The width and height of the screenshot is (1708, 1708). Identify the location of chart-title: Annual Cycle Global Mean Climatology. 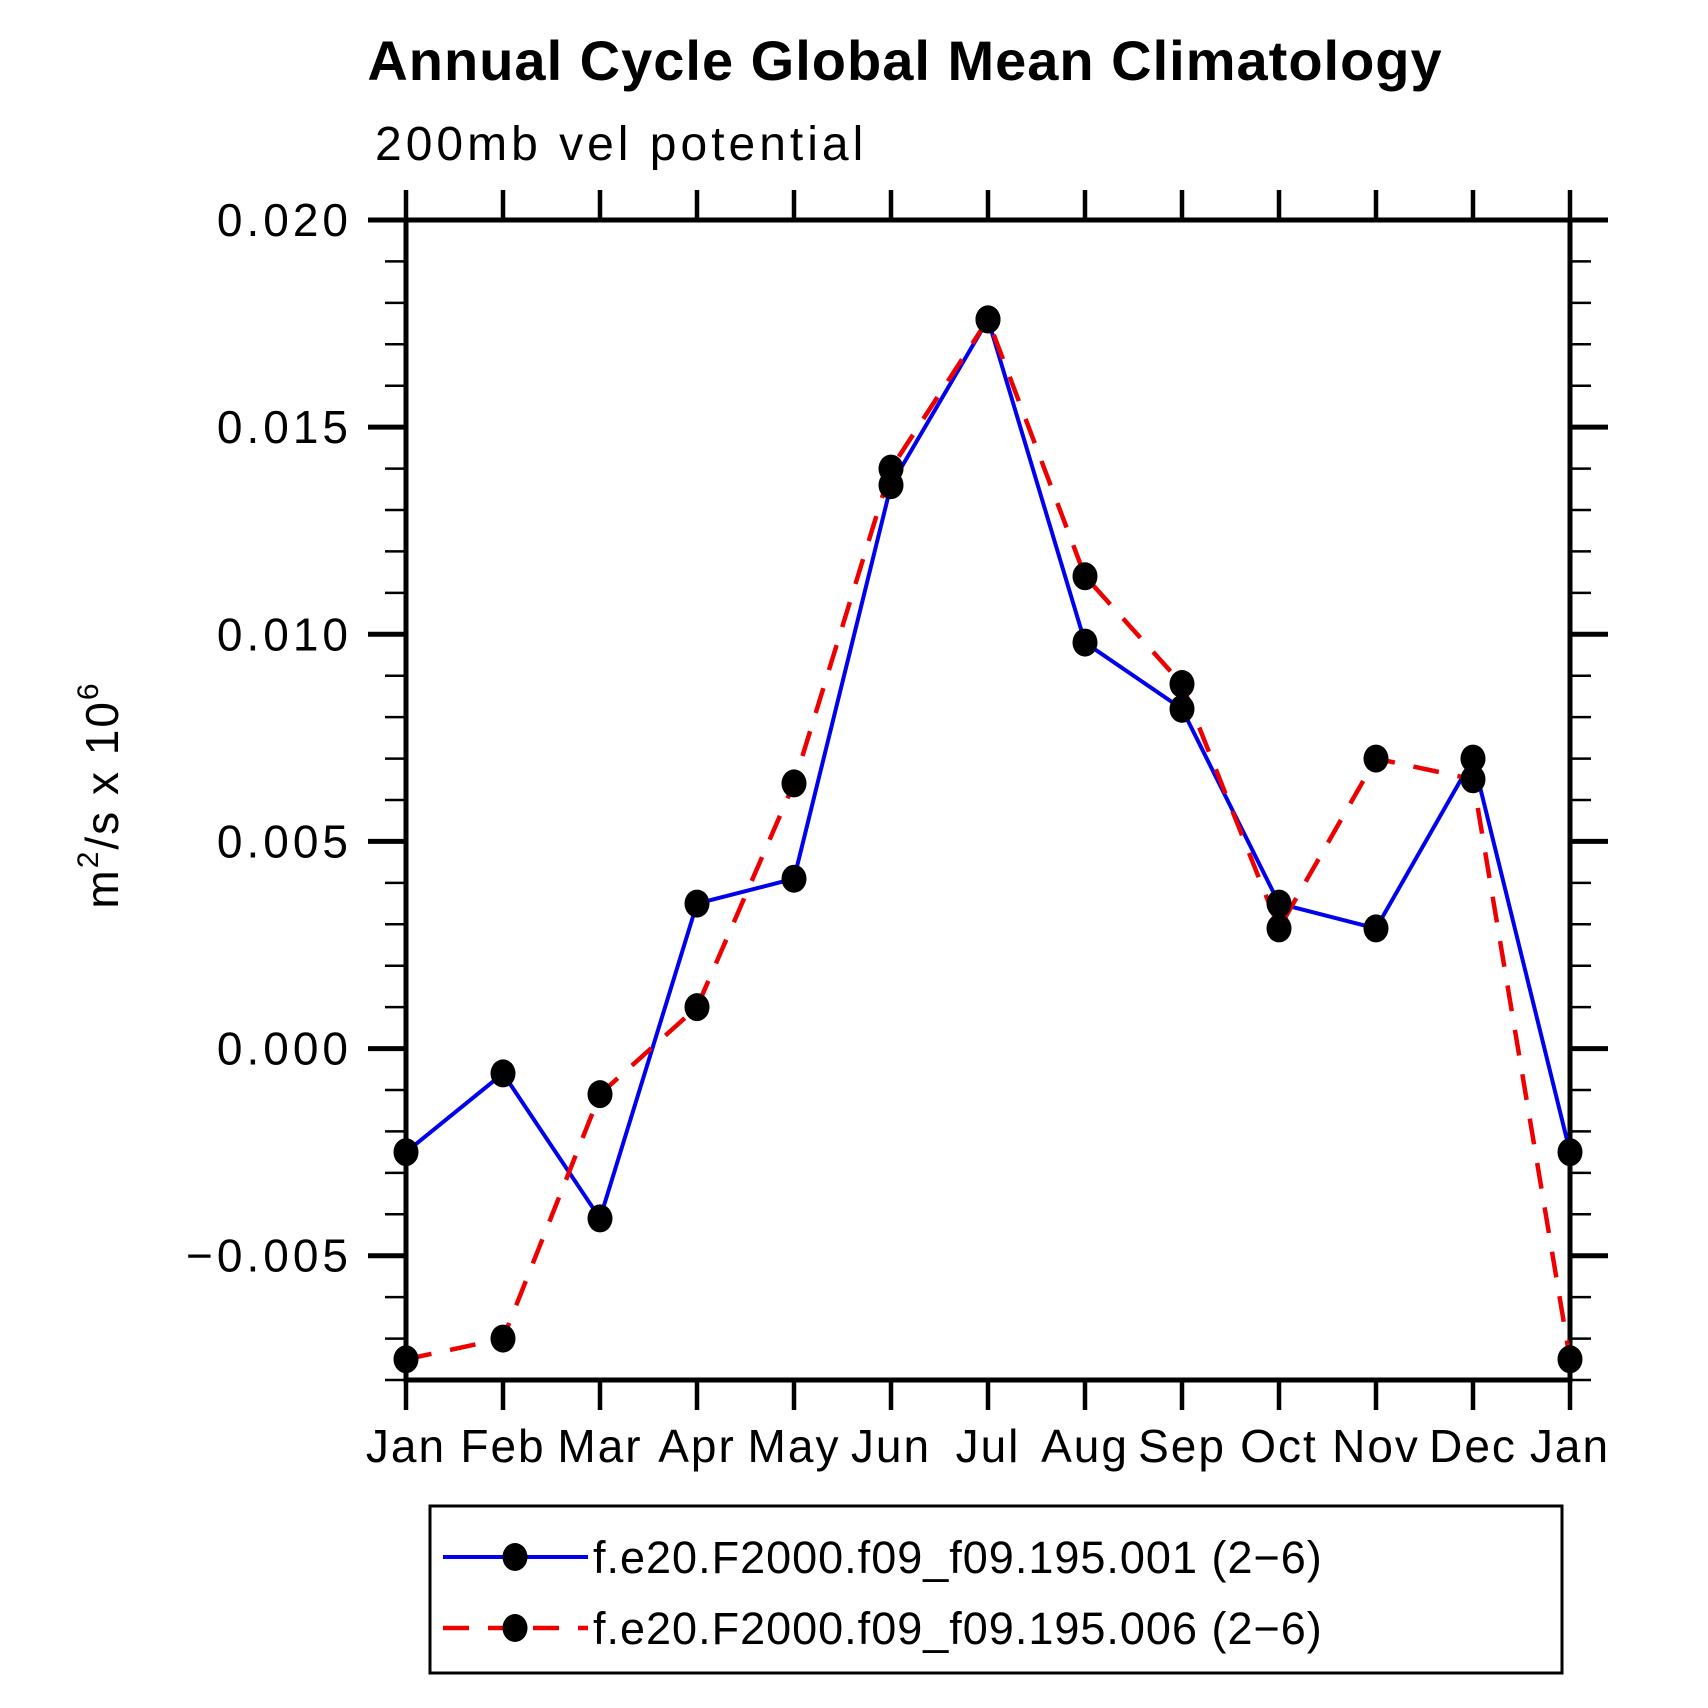
(904, 60).